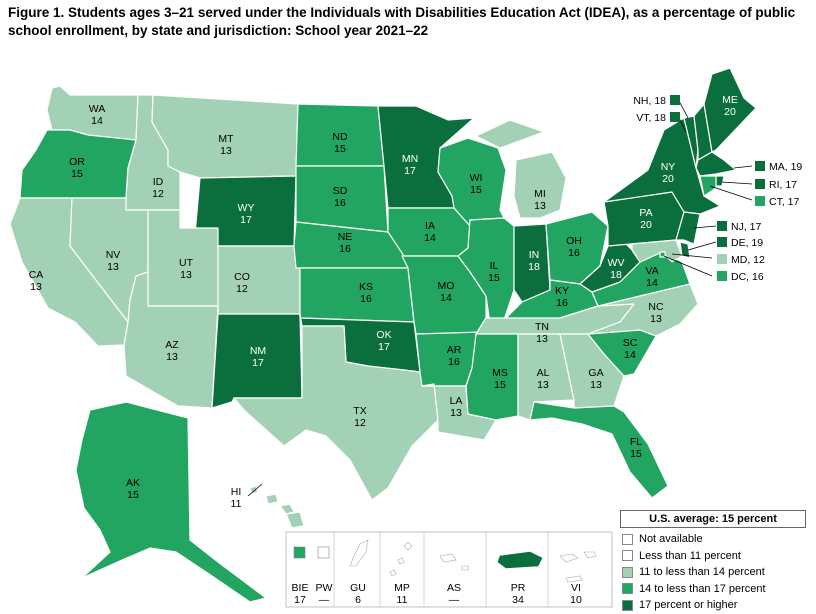 Image resolution: width=816 pixels, height=614 pixels. What do you see at coordinates (599, 450) in the screenshot?
I see `state-FL` at bounding box center [599, 450].